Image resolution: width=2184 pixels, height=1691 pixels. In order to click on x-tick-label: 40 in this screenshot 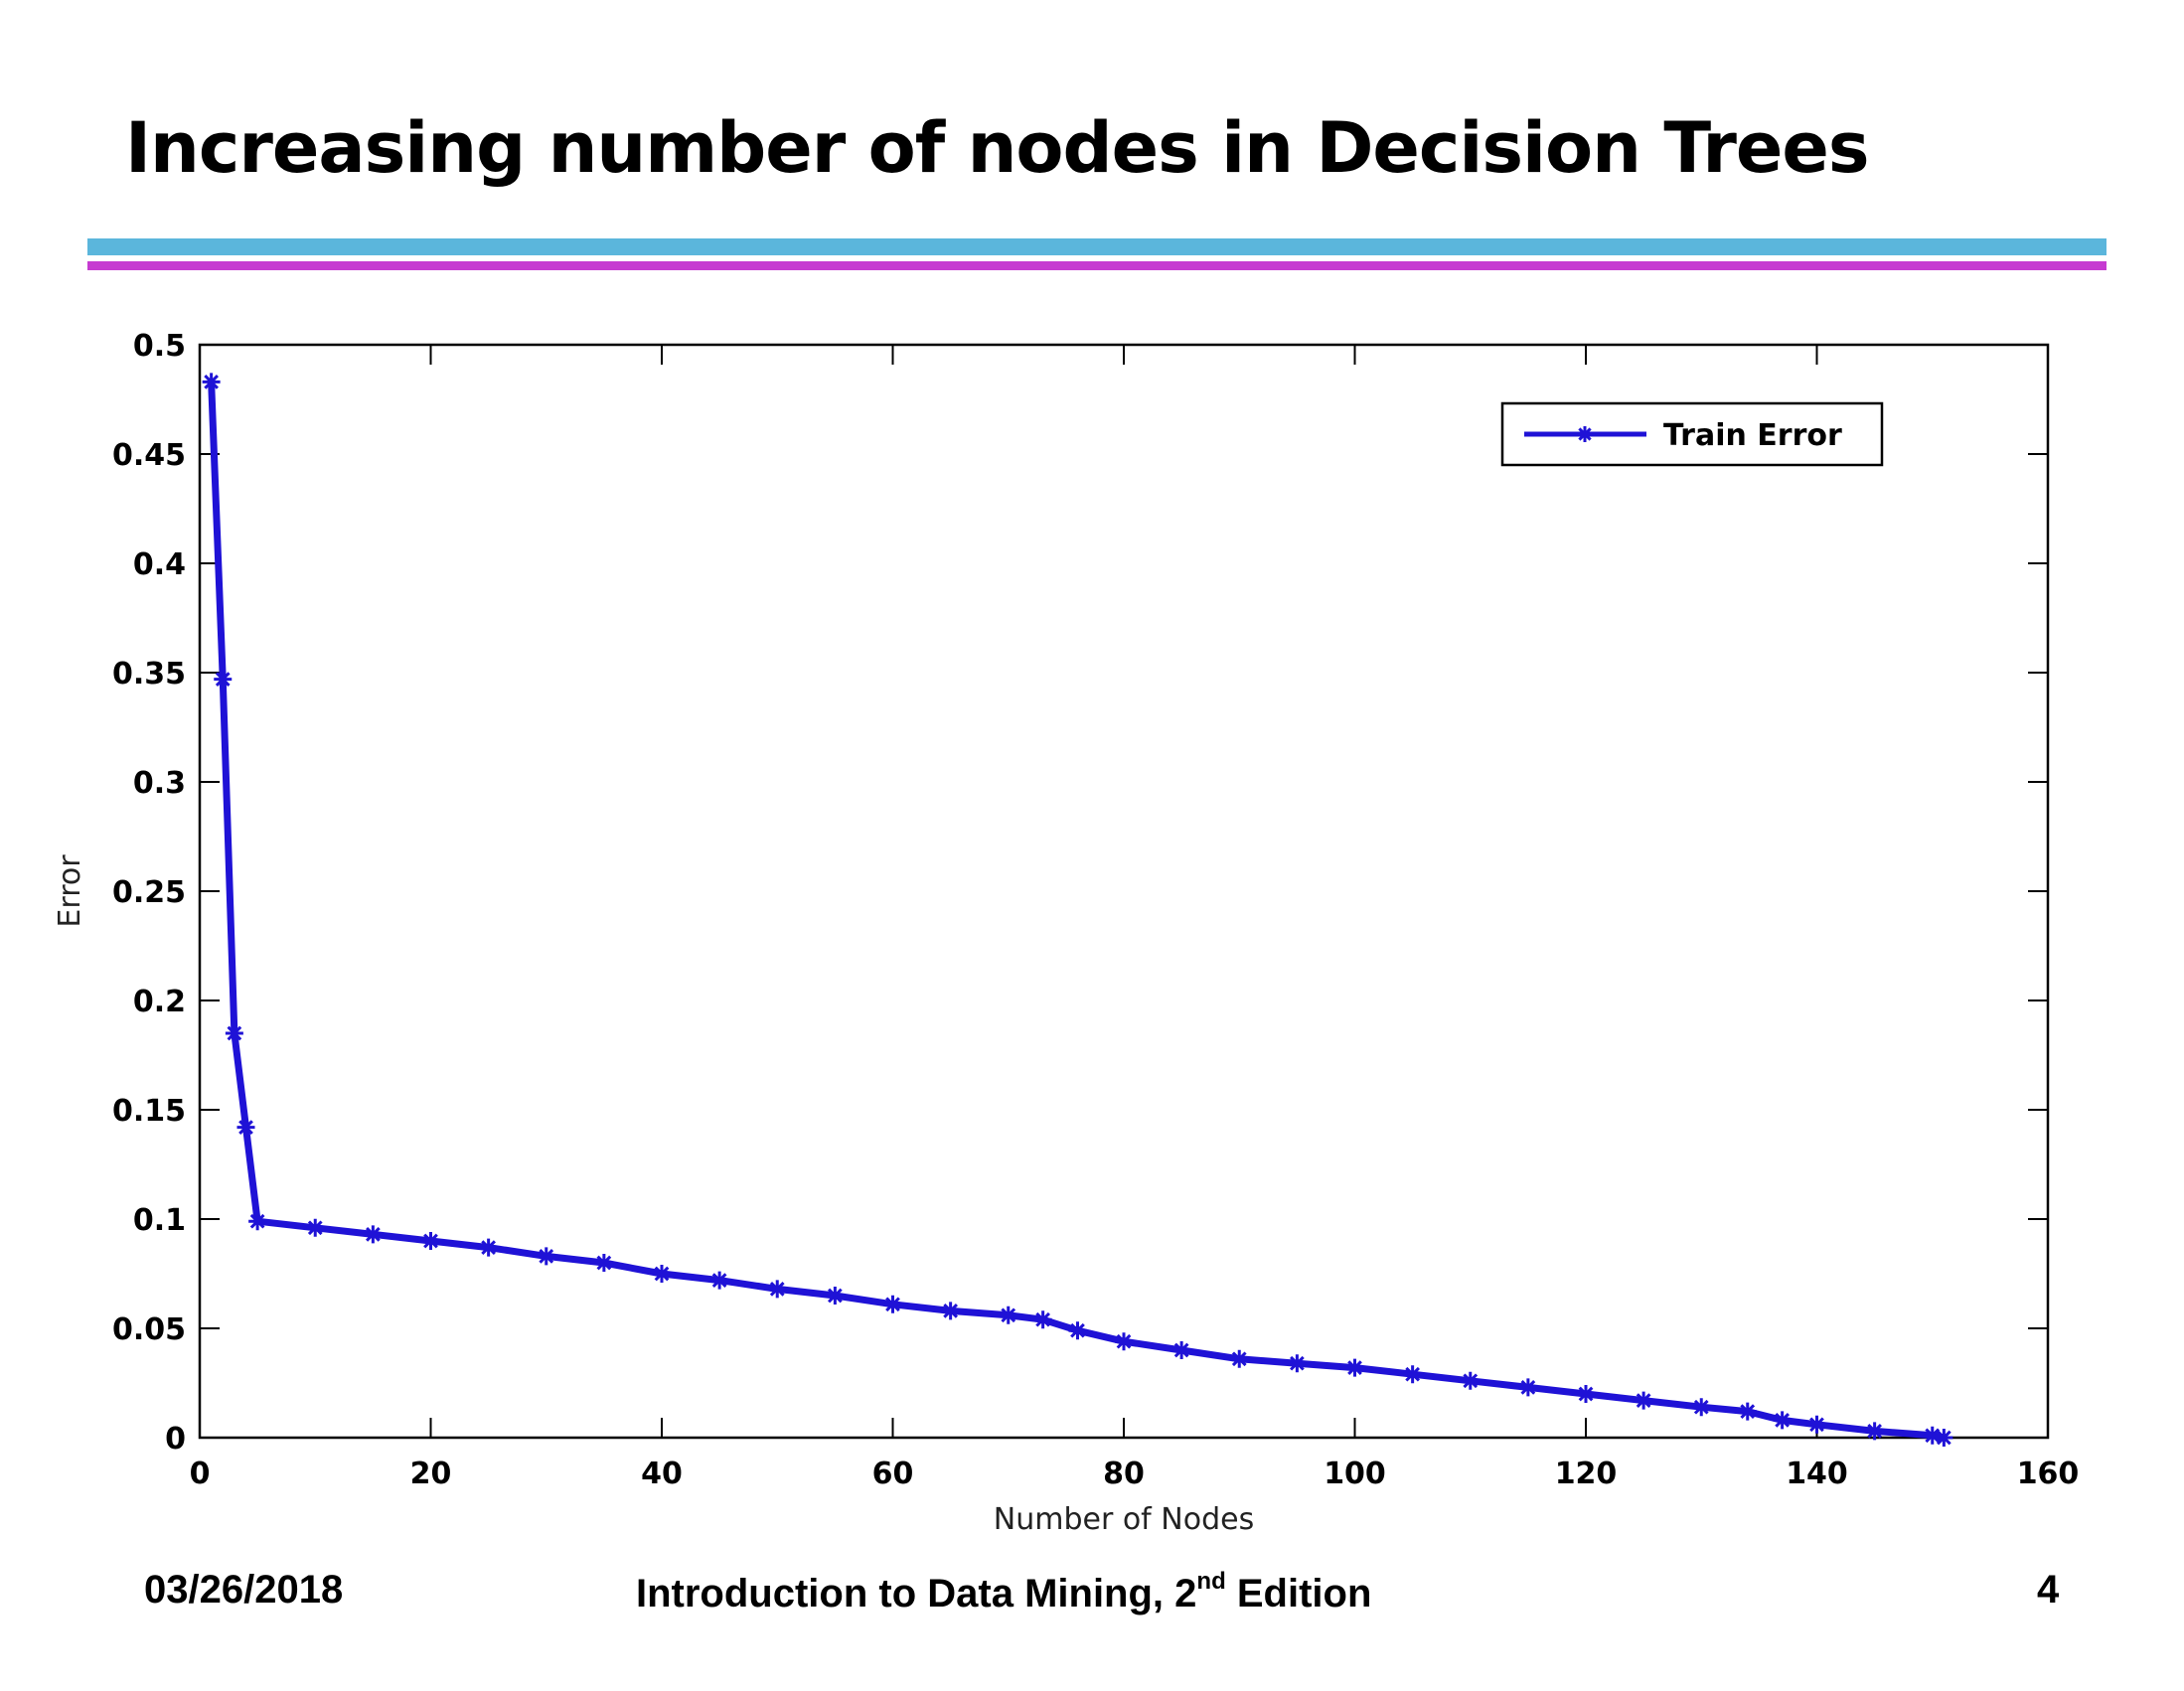, I will do `click(662, 1474)`.